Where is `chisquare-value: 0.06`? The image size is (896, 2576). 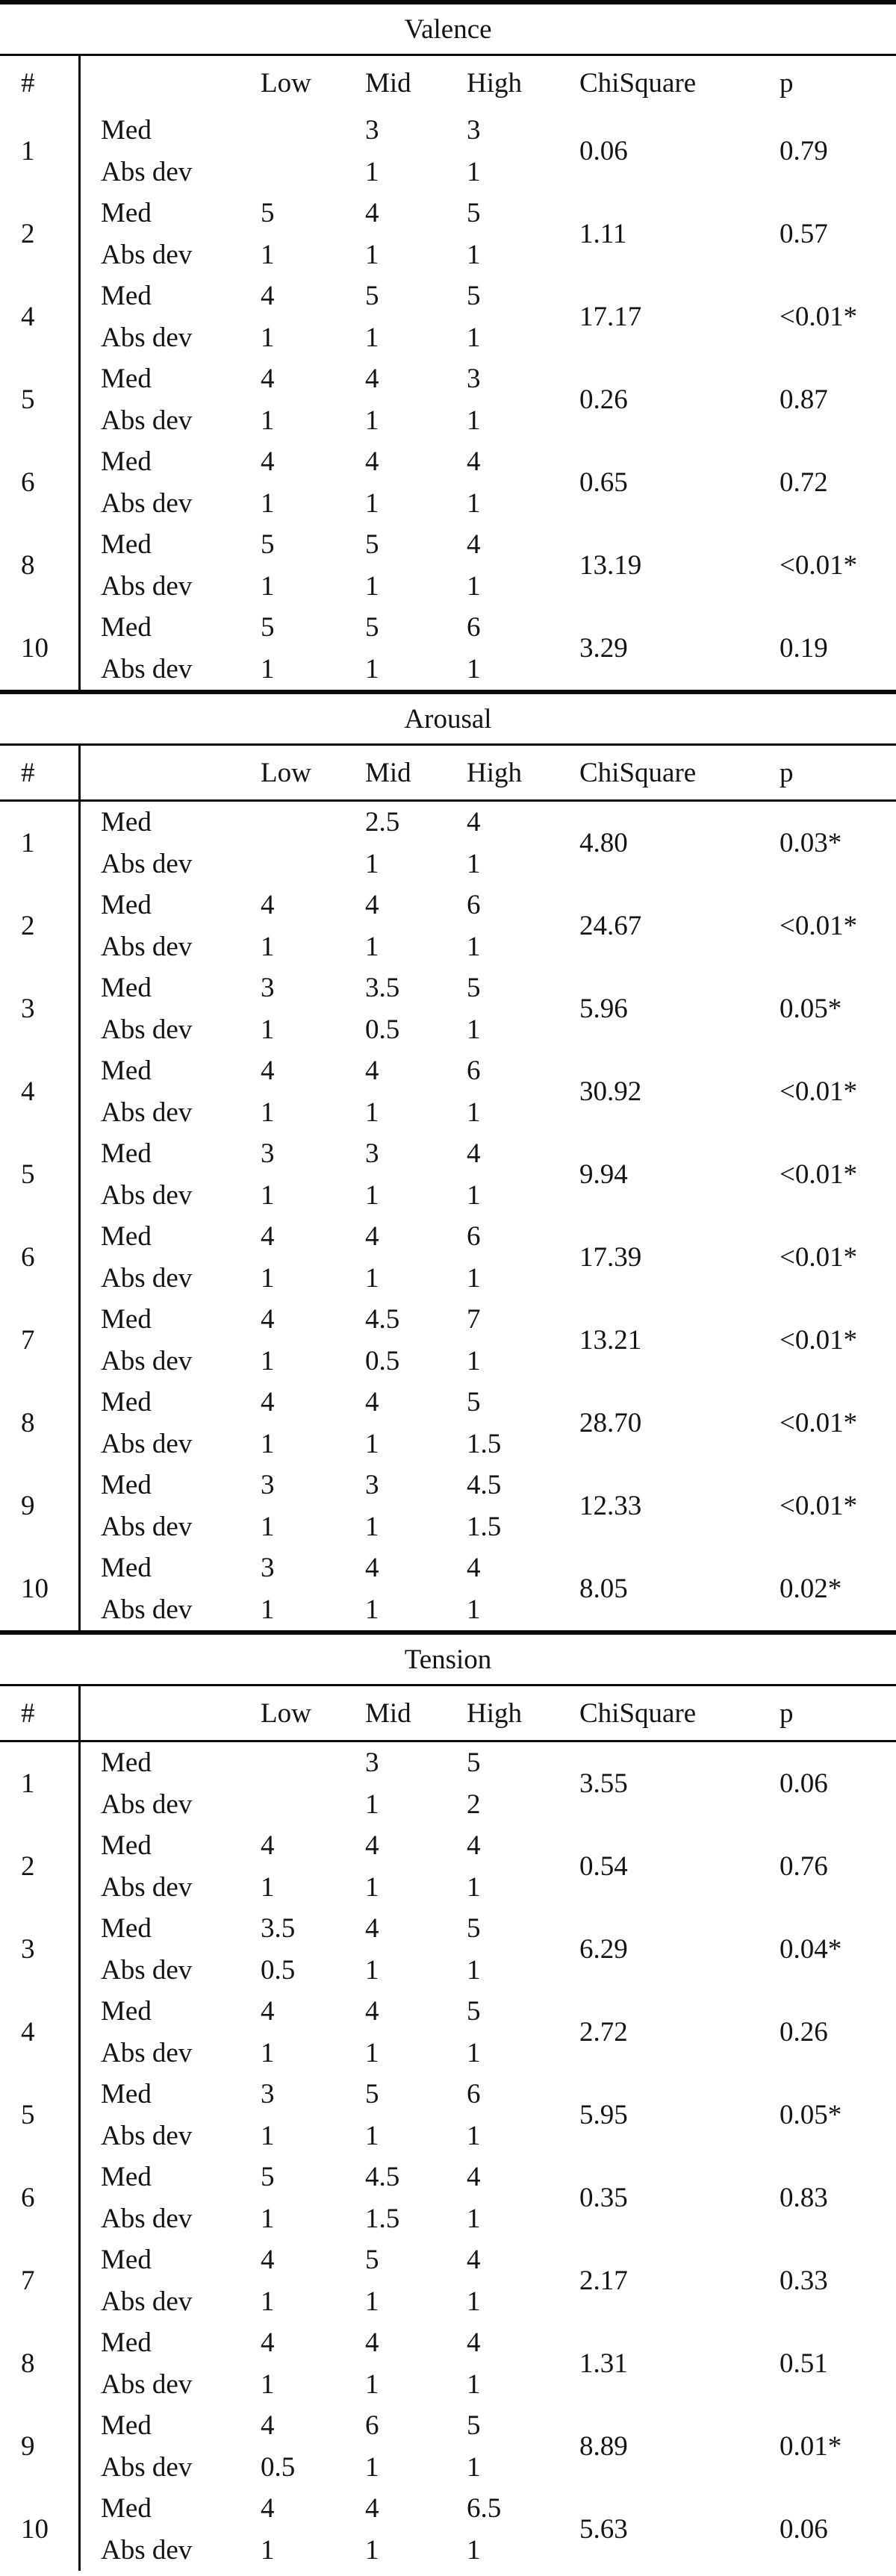
chisquare-value: 0.06 is located at coordinates (603, 151).